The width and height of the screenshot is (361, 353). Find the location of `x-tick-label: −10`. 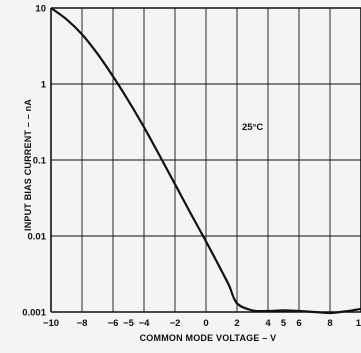

x-tick-label: −10 is located at coordinates (51, 323).